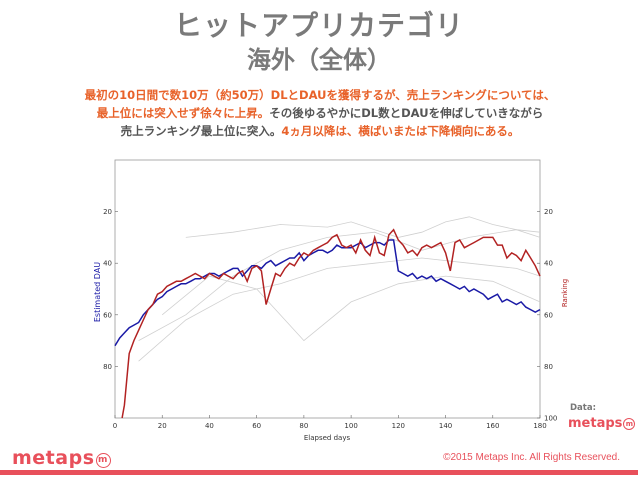  What do you see at coordinates (400, 131) in the screenshot?
I see `description-line3-highlight: 4ヵ月以降は、横ばいまたは下降傾向にある。` at bounding box center [400, 131].